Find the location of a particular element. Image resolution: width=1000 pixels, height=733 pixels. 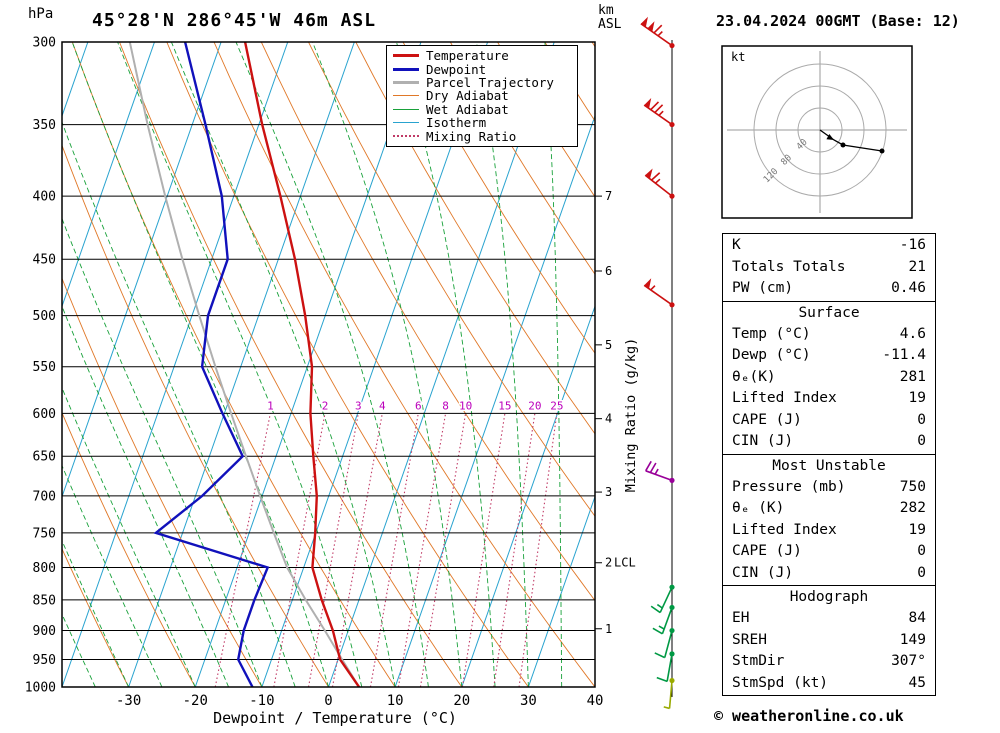

stat-row: Pressure (mb) 750 is located at coordinates (829, 488).